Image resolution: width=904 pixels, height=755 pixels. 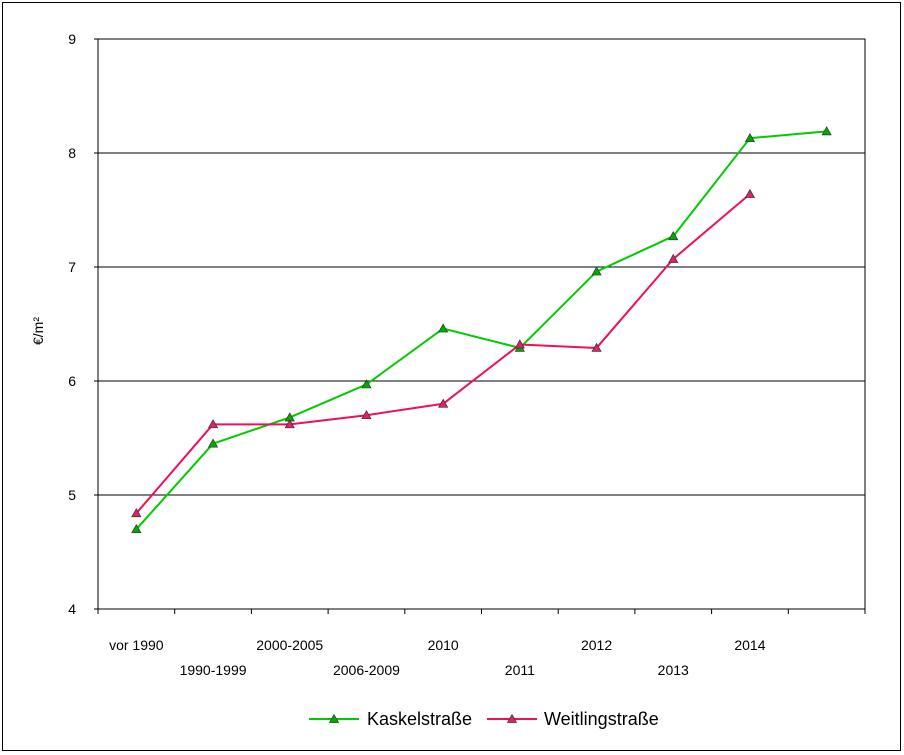 I want to click on y-tick-label: 5, so click(x=72, y=495).